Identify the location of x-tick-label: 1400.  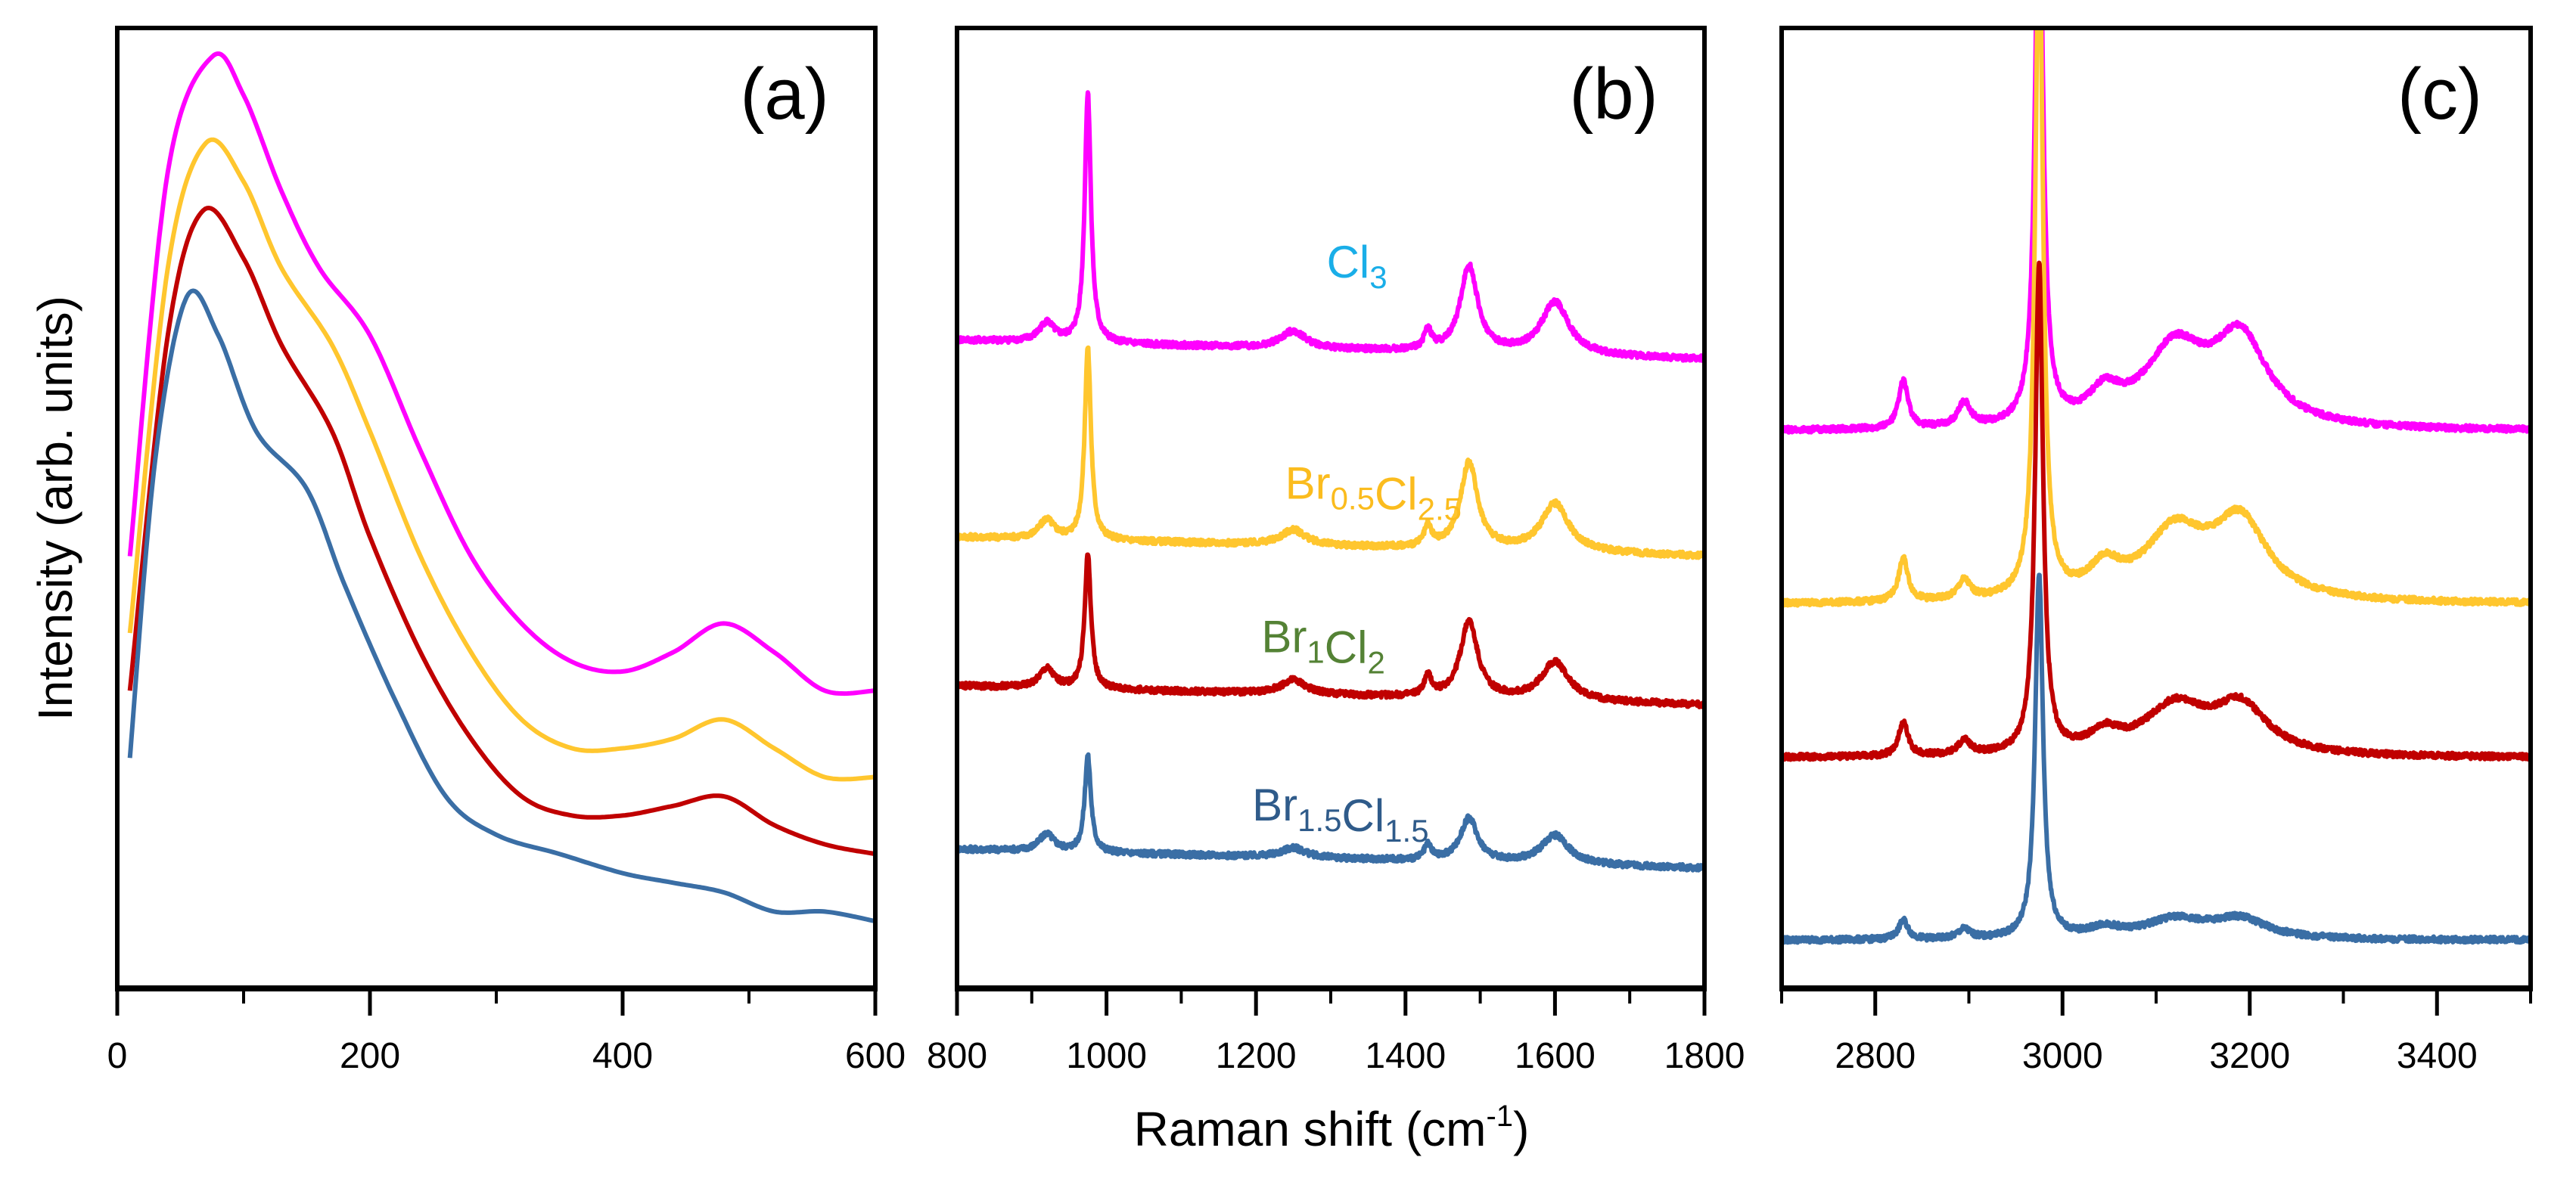
(1405, 1056).